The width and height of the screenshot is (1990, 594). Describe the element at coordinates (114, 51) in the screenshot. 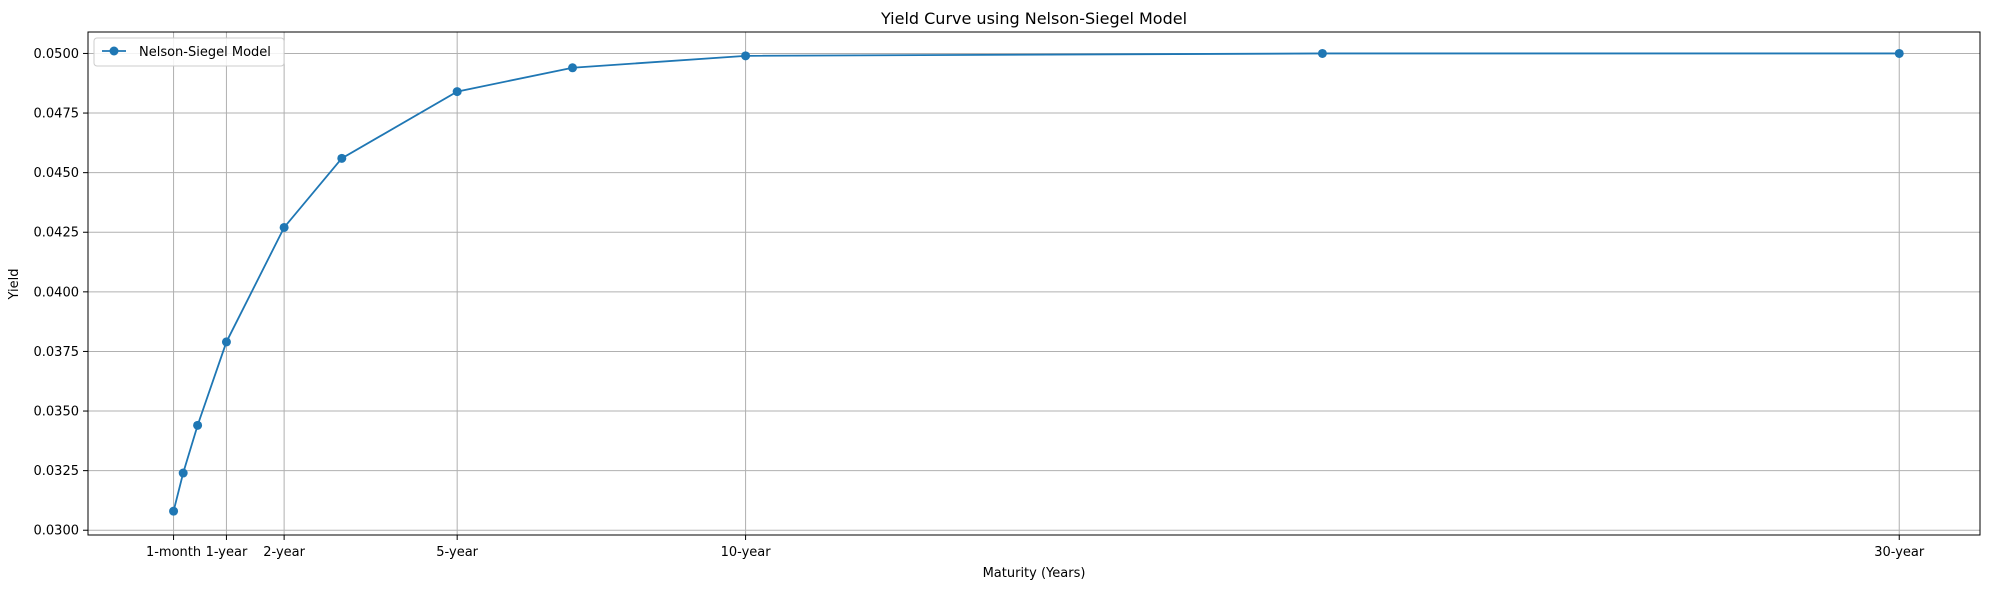

I see `legend-marker-swatch` at that location.